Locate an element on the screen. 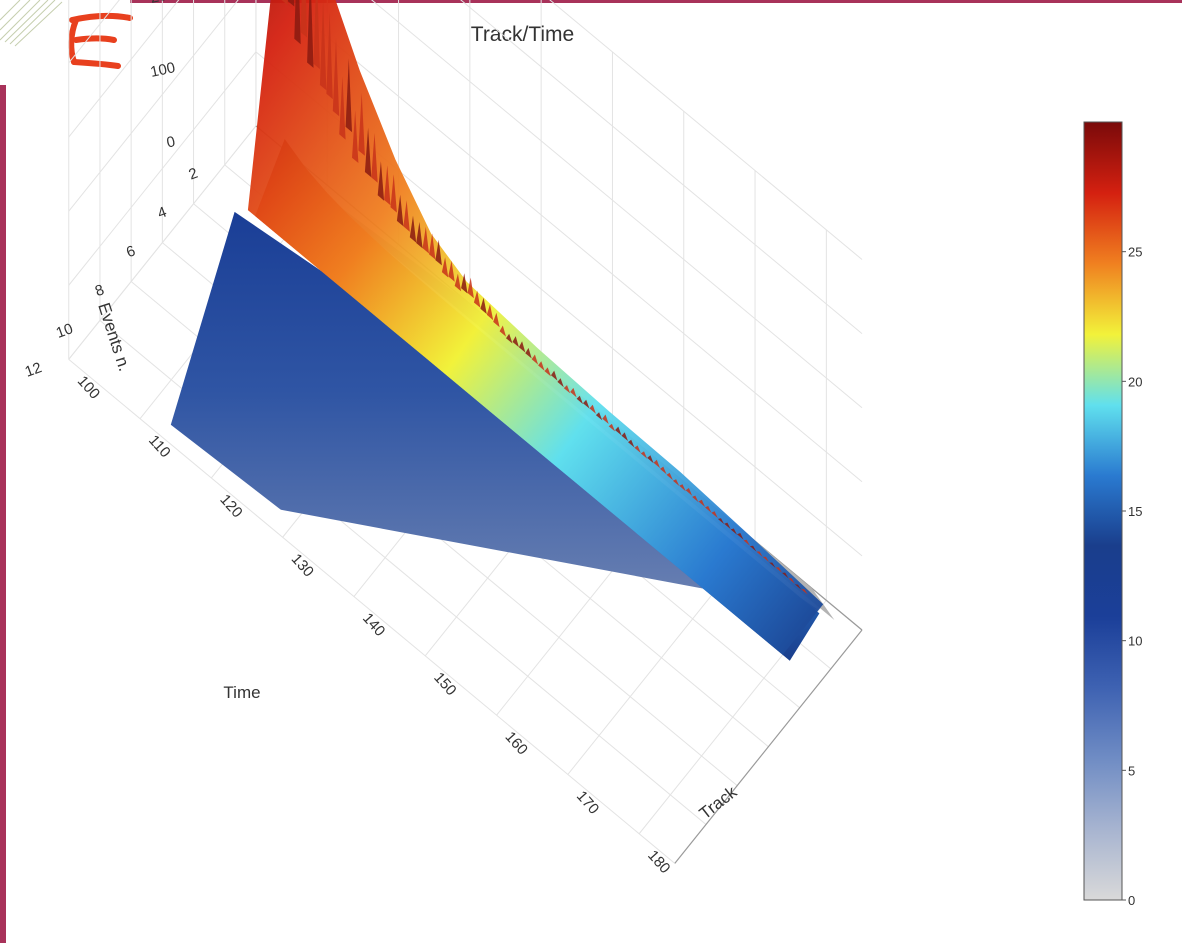 Image resolution: width=1182 pixels, height=943 pixels. colorbar: 0 5 10 15 20 25 is located at coordinates (1112, 514).